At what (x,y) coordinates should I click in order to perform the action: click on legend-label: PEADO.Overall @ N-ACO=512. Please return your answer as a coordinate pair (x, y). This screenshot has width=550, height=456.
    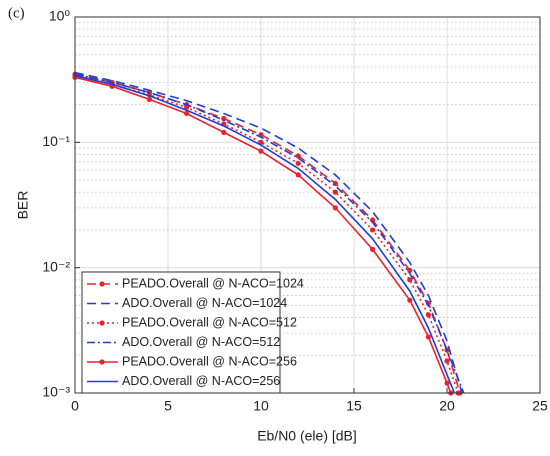
    Looking at the image, I should click on (209, 322).